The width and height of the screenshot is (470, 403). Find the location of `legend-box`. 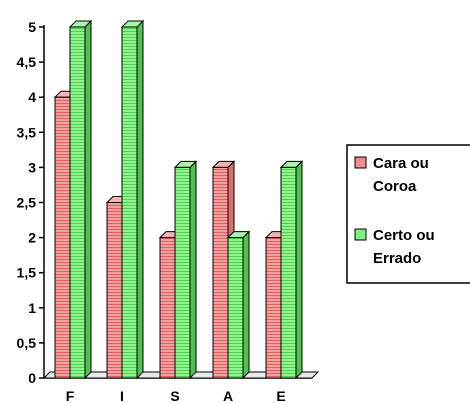

legend-box is located at coordinates (408, 214).